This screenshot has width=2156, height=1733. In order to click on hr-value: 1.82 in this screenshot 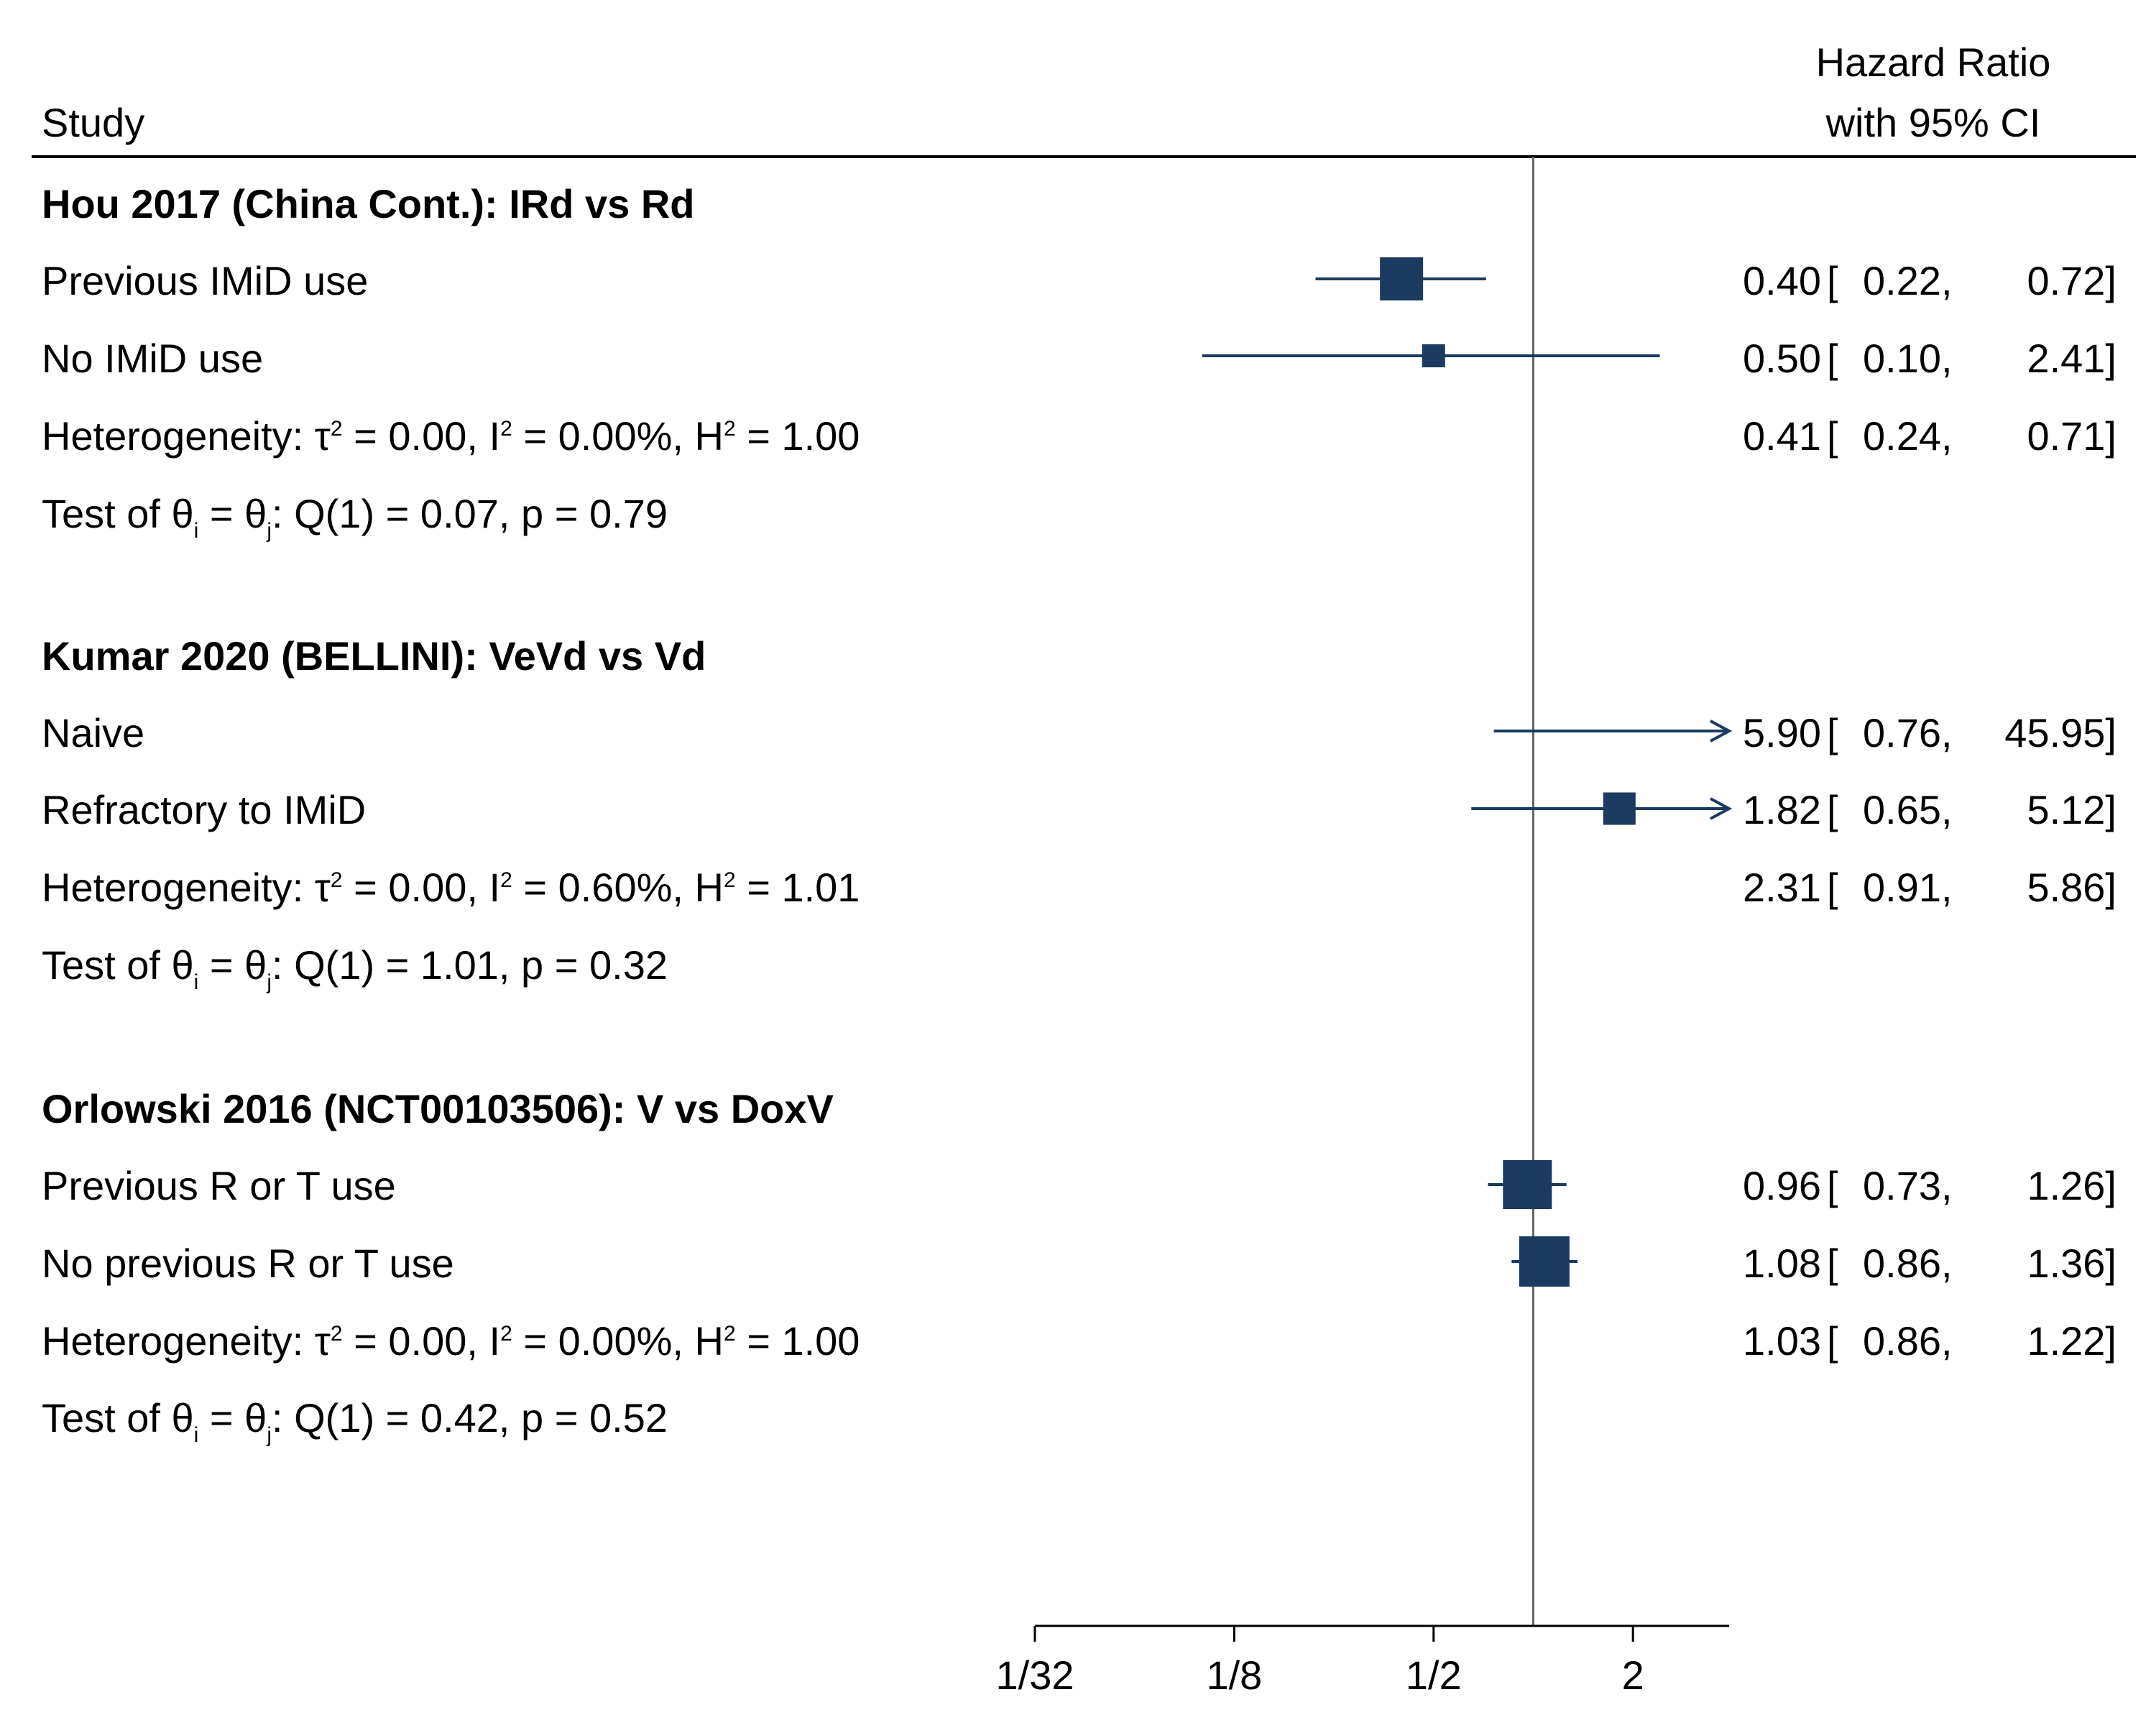, I will do `click(1782, 809)`.